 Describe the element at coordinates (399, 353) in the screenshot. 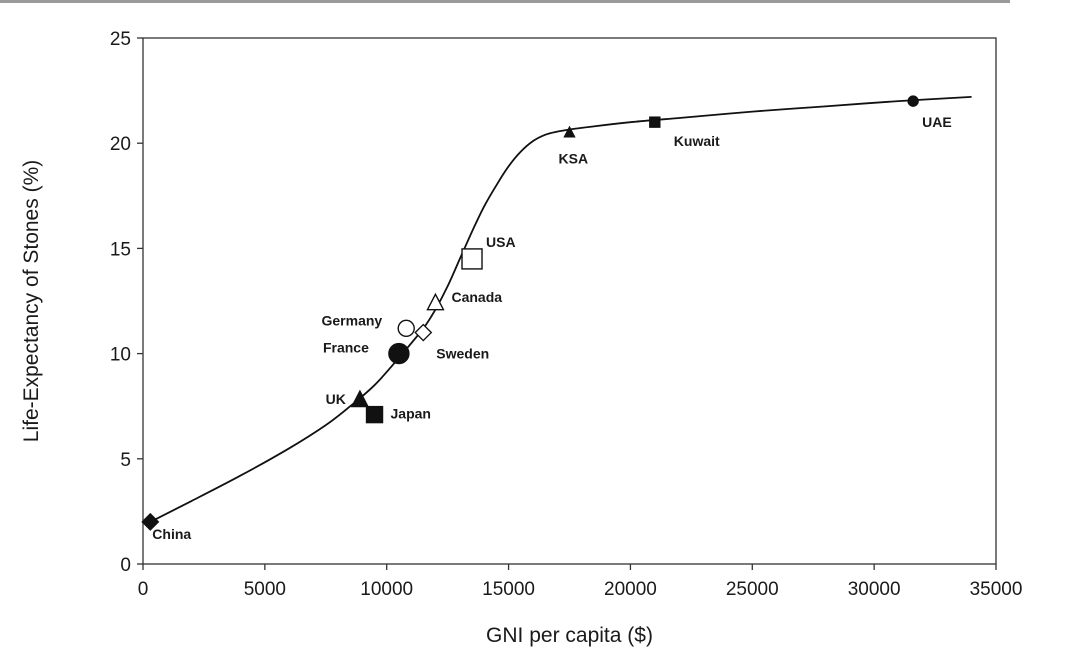

I see `france-point` at that location.